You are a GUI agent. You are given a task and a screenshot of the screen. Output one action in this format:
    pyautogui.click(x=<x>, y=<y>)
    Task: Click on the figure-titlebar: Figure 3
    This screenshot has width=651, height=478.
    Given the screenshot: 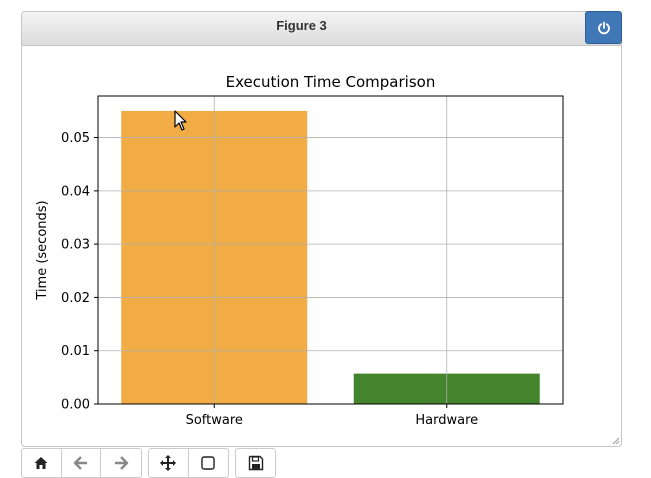 What is the action you would take?
    pyautogui.click(x=322, y=28)
    